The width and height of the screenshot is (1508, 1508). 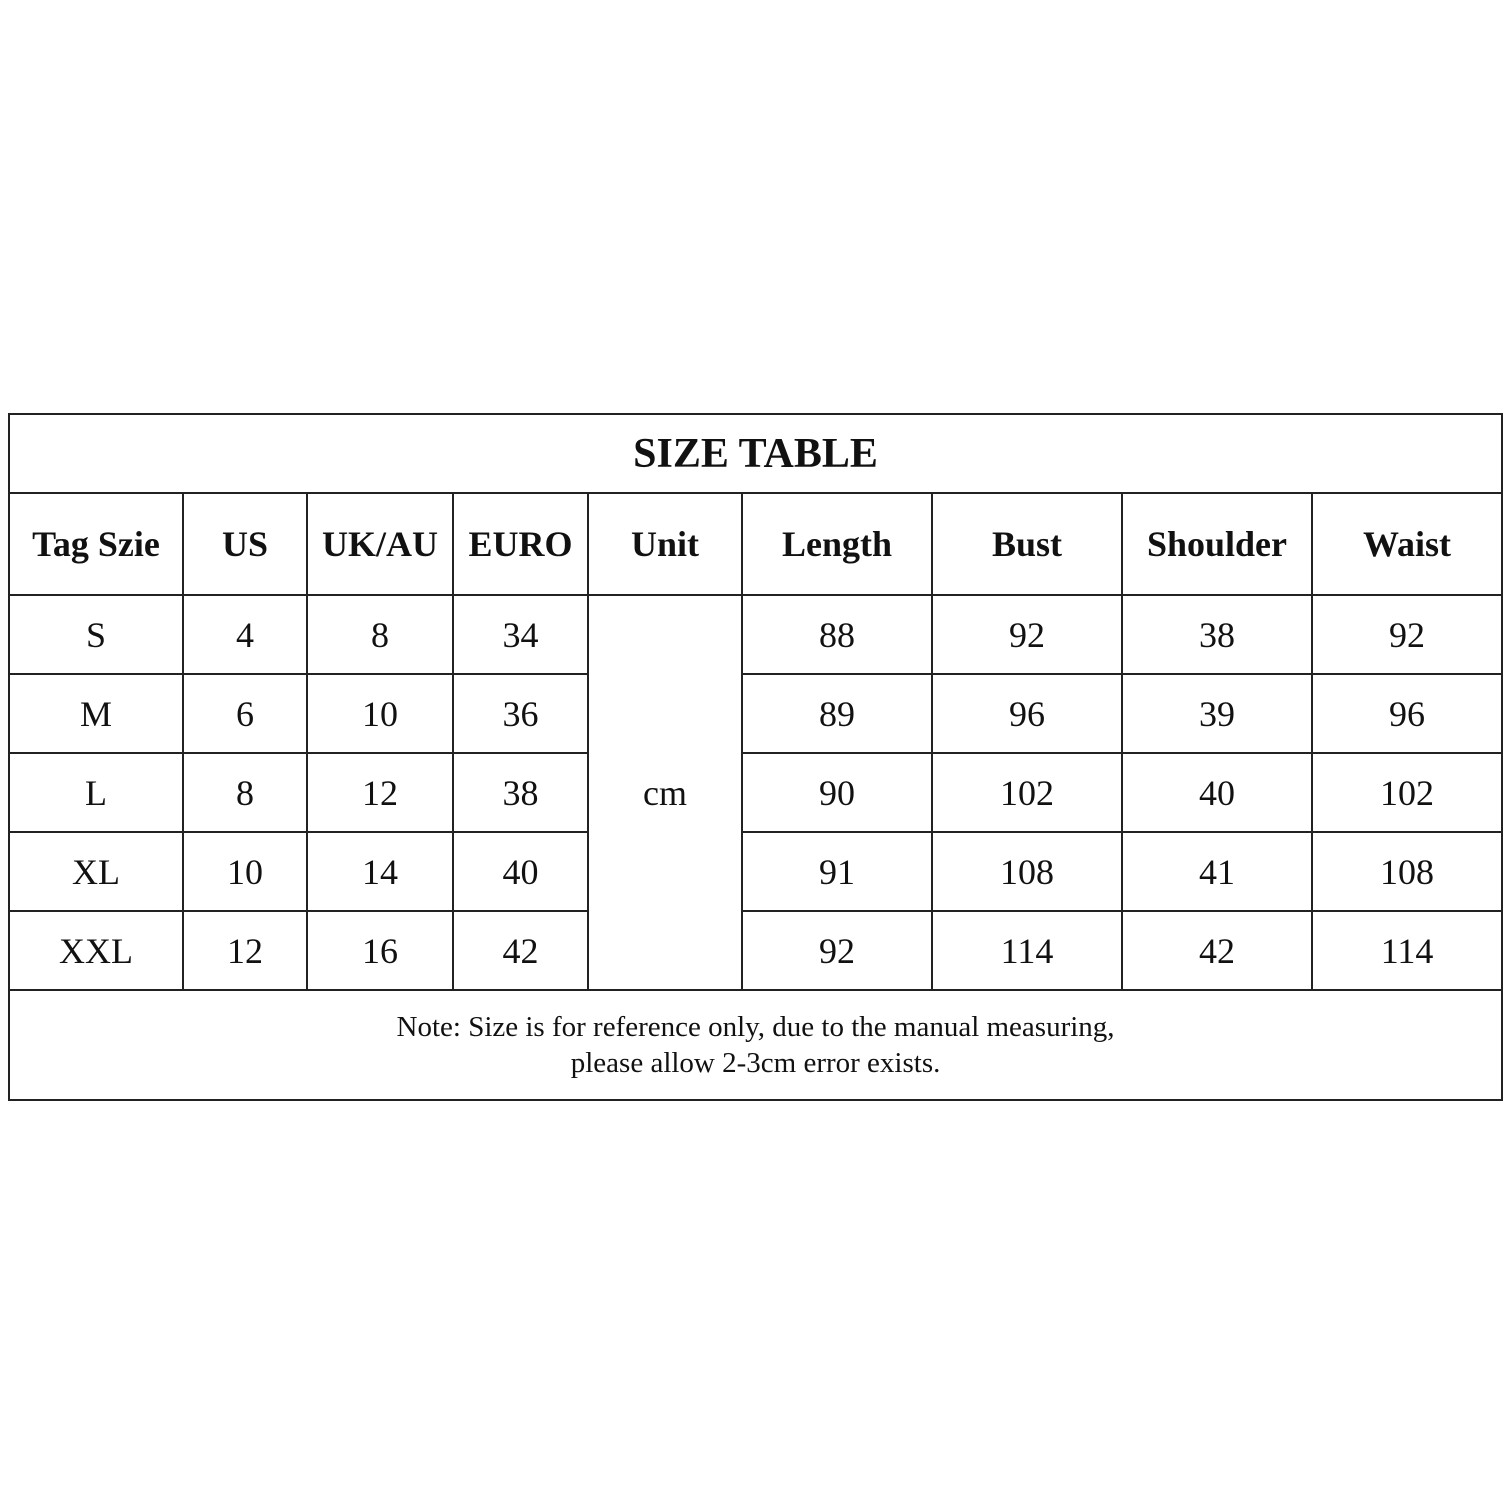 I want to click on cell-waist: 114, so click(x=1407, y=950).